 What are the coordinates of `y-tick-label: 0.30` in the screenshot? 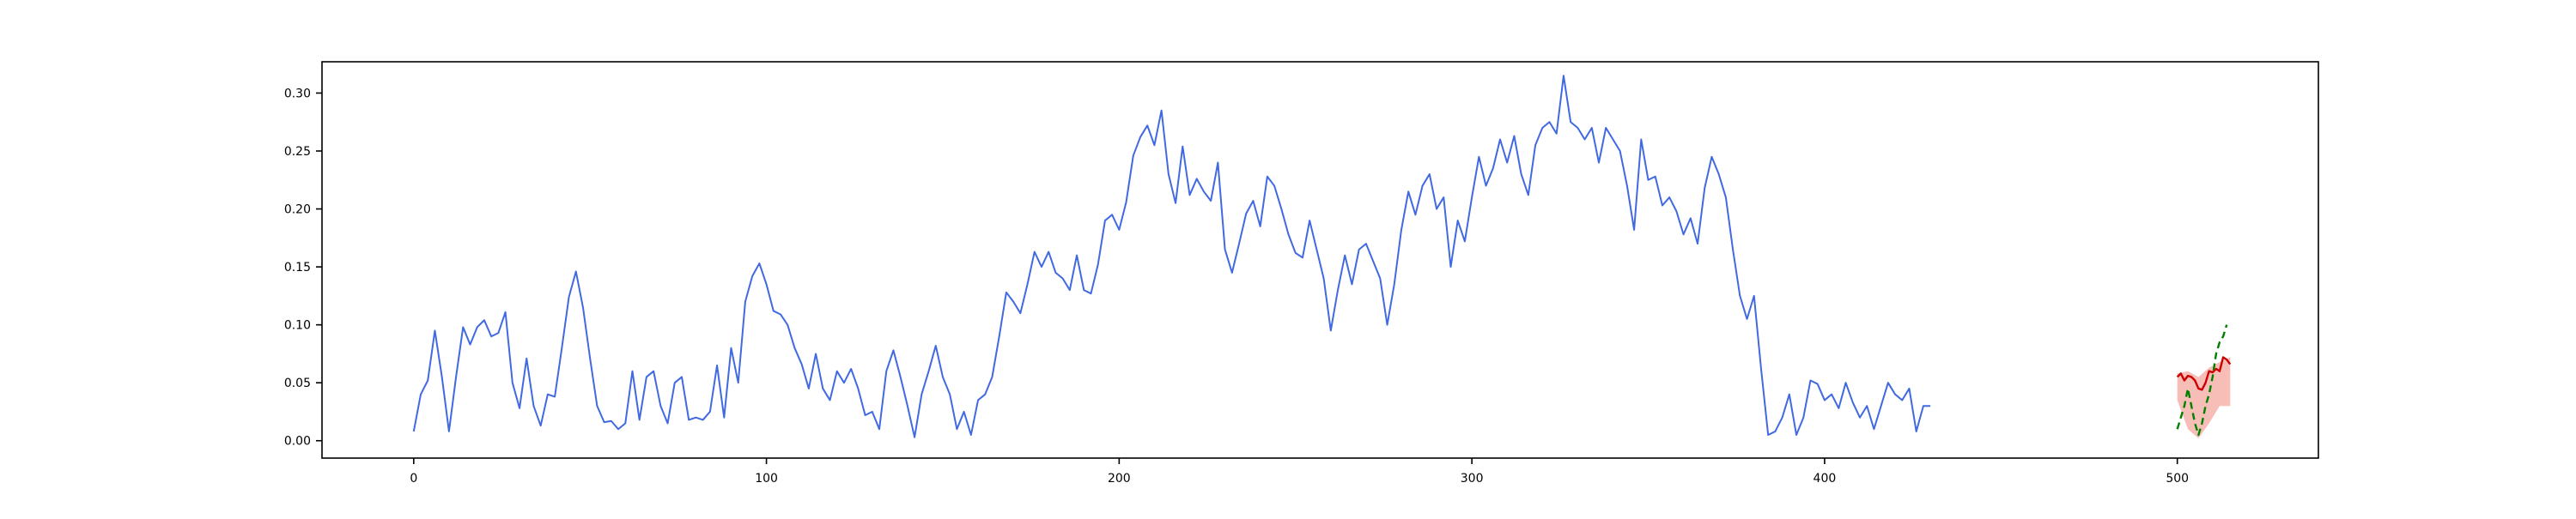 It's located at (297, 93).